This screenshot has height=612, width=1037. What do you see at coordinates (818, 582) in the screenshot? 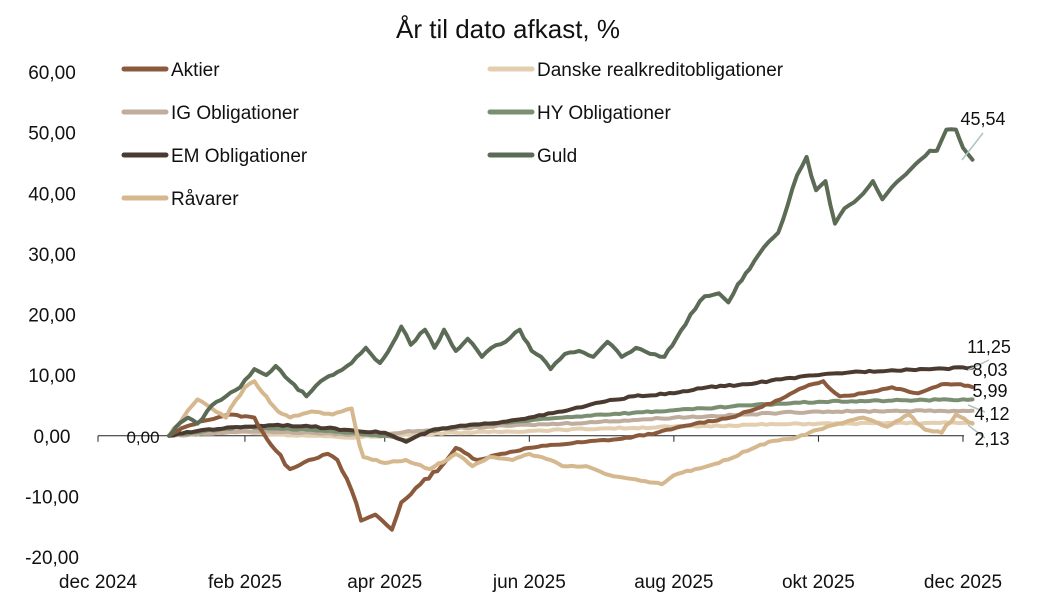
I see `x-tick-label: okt 2025` at bounding box center [818, 582].